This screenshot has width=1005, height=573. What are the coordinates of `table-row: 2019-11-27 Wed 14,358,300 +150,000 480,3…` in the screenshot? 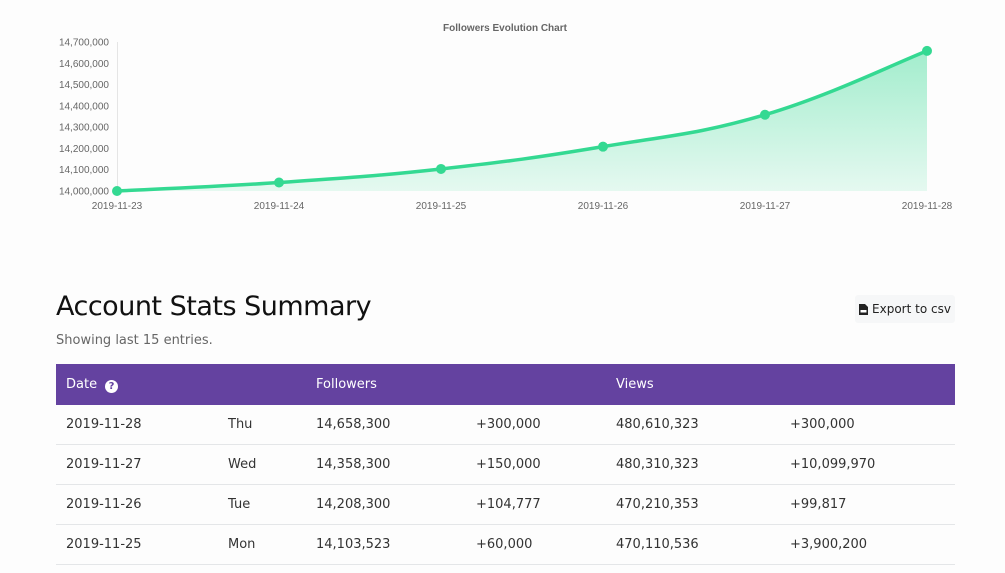 It's located at (505, 464).